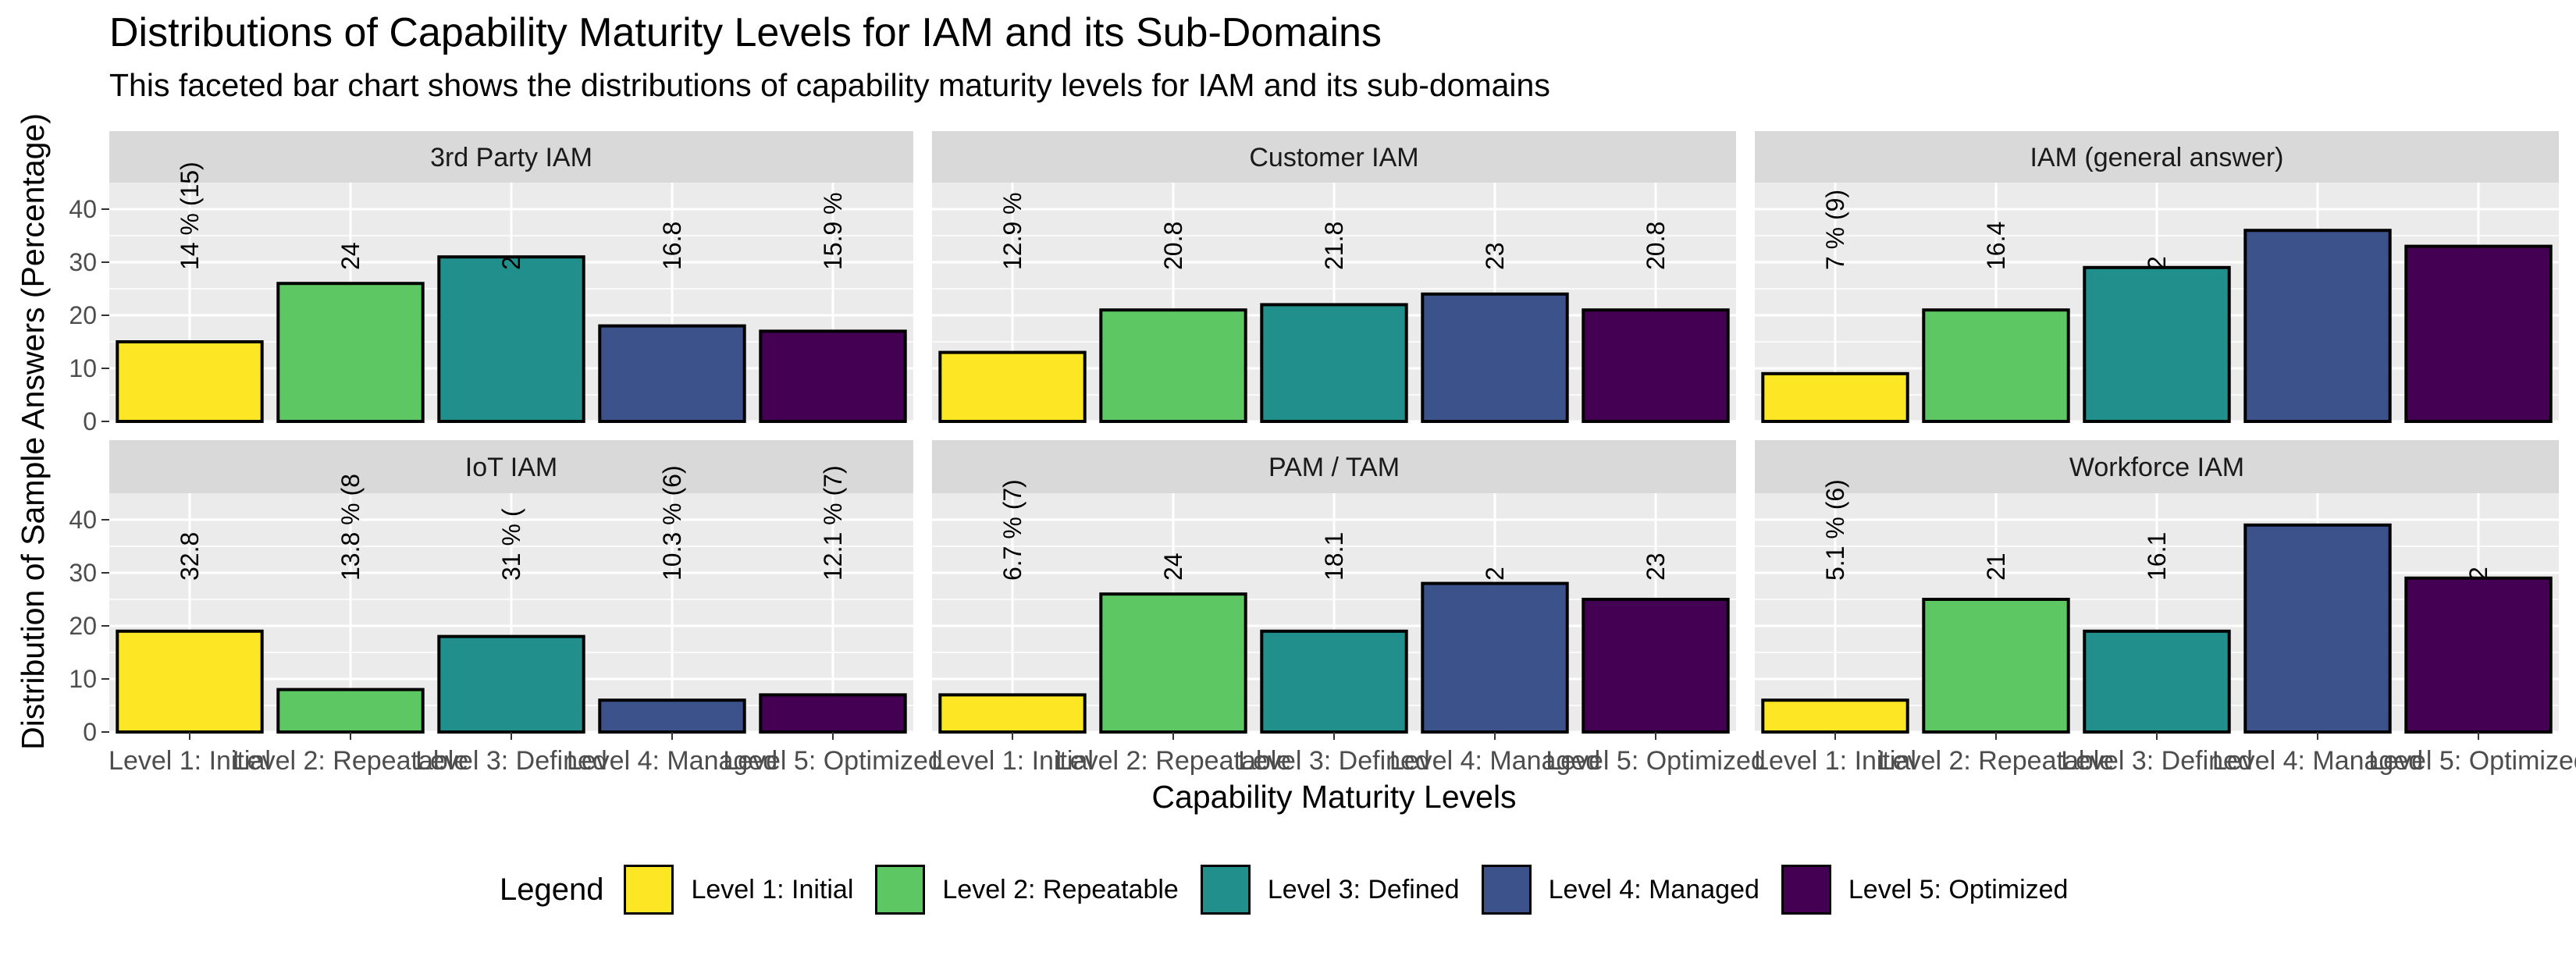 Image resolution: width=2576 pixels, height=963 pixels. What do you see at coordinates (1173, 567) in the screenshot?
I see `data-label-pam-tam-level-2: 24` at bounding box center [1173, 567].